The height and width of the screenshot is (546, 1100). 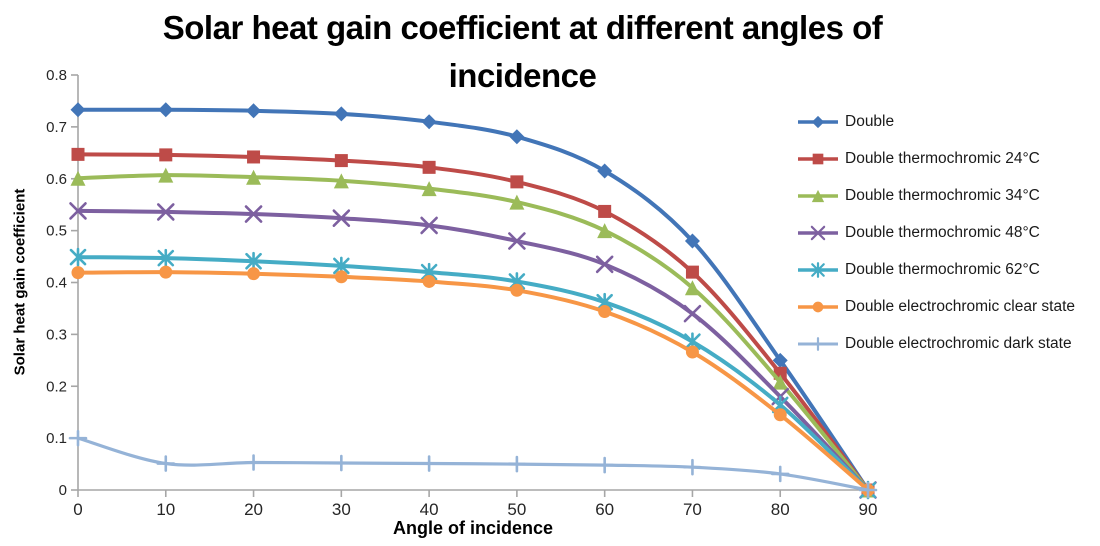 What do you see at coordinates (780, 509) in the screenshot?
I see `x-tick-label: 80` at bounding box center [780, 509].